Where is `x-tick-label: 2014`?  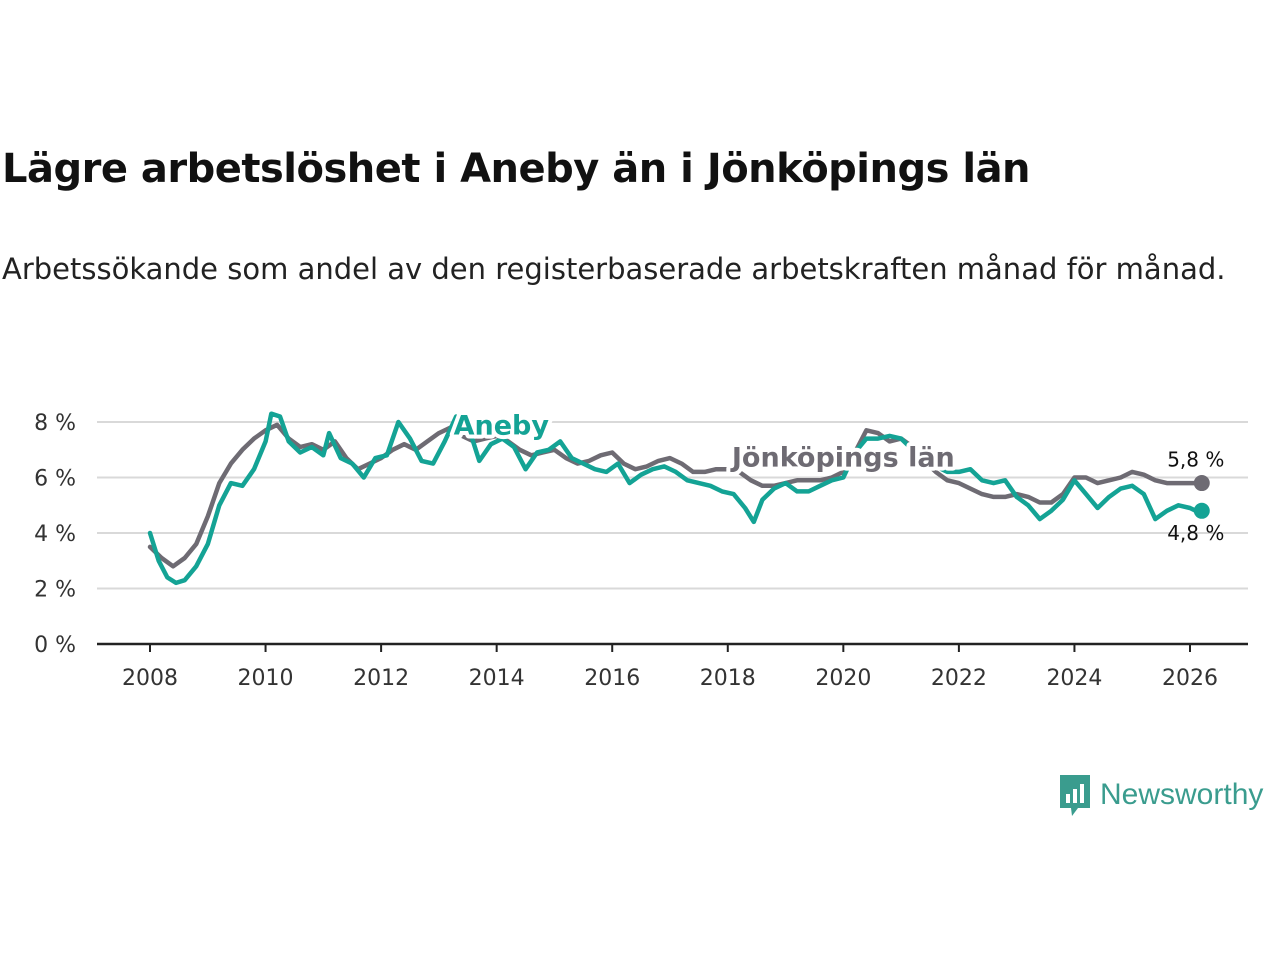 x-tick-label: 2014 is located at coordinates (497, 678).